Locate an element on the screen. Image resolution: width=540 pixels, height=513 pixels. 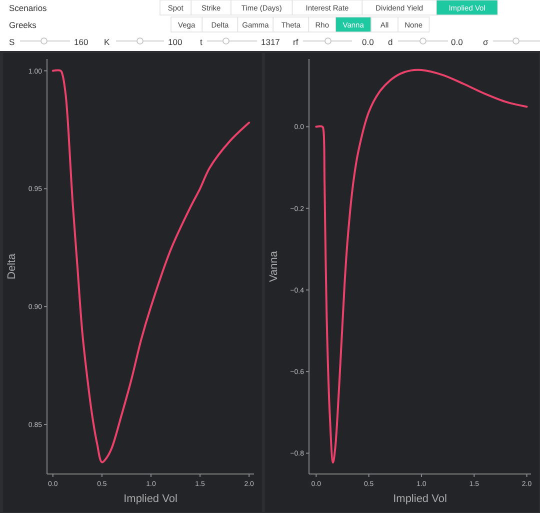
text: 100 is located at coordinates (175, 42).